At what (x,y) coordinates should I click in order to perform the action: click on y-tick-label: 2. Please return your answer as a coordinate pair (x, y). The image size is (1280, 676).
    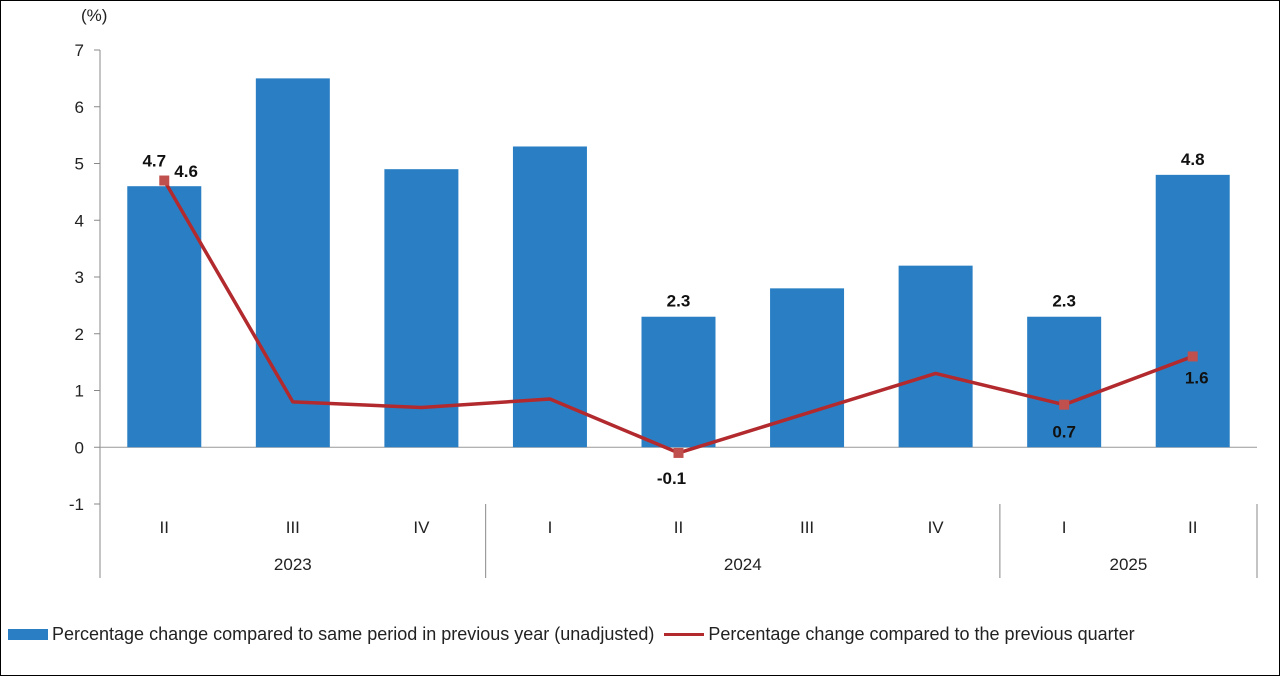
    Looking at the image, I should click on (79, 334).